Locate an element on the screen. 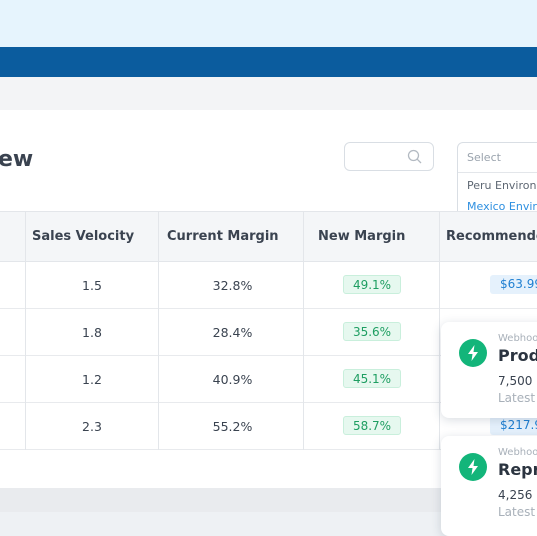 This screenshot has height=536, width=537. new-margin-badge: 58.7% is located at coordinates (372, 425).